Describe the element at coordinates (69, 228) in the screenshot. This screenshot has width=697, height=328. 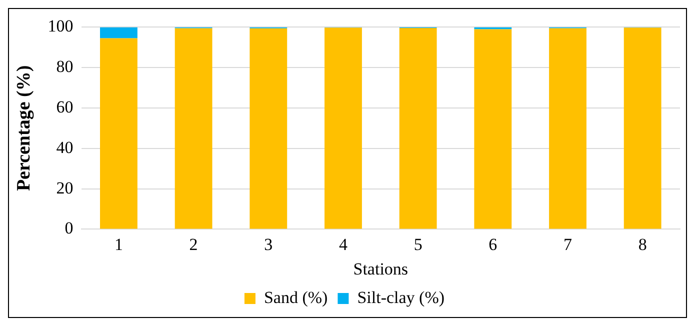
I see `y-tick-label: 0` at that location.